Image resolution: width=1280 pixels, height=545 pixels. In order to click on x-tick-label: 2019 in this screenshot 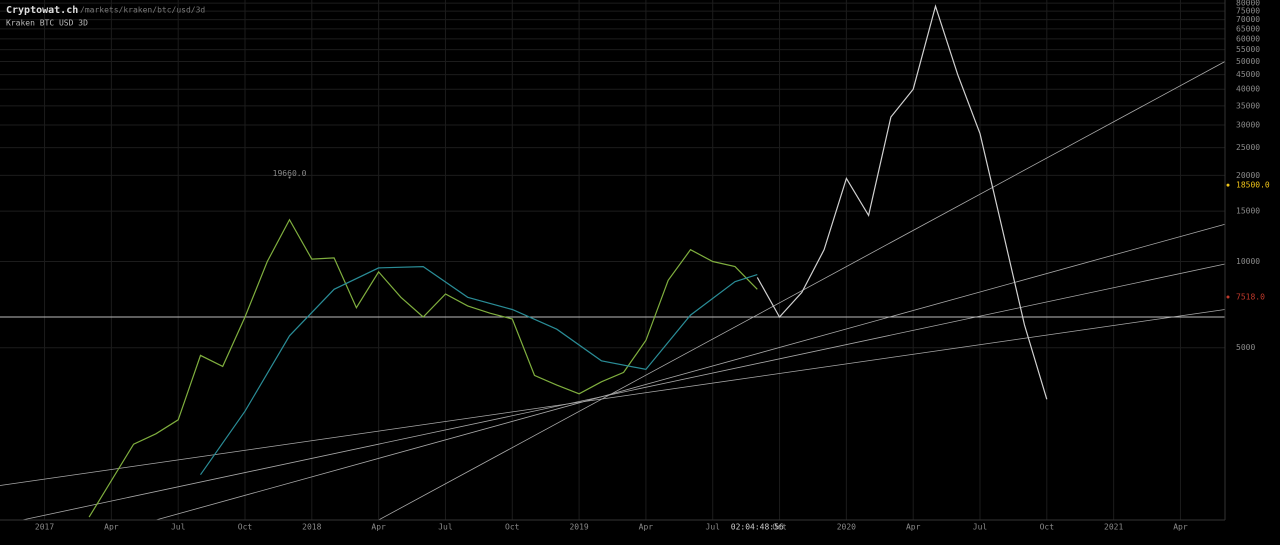, I will do `click(578, 527)`.